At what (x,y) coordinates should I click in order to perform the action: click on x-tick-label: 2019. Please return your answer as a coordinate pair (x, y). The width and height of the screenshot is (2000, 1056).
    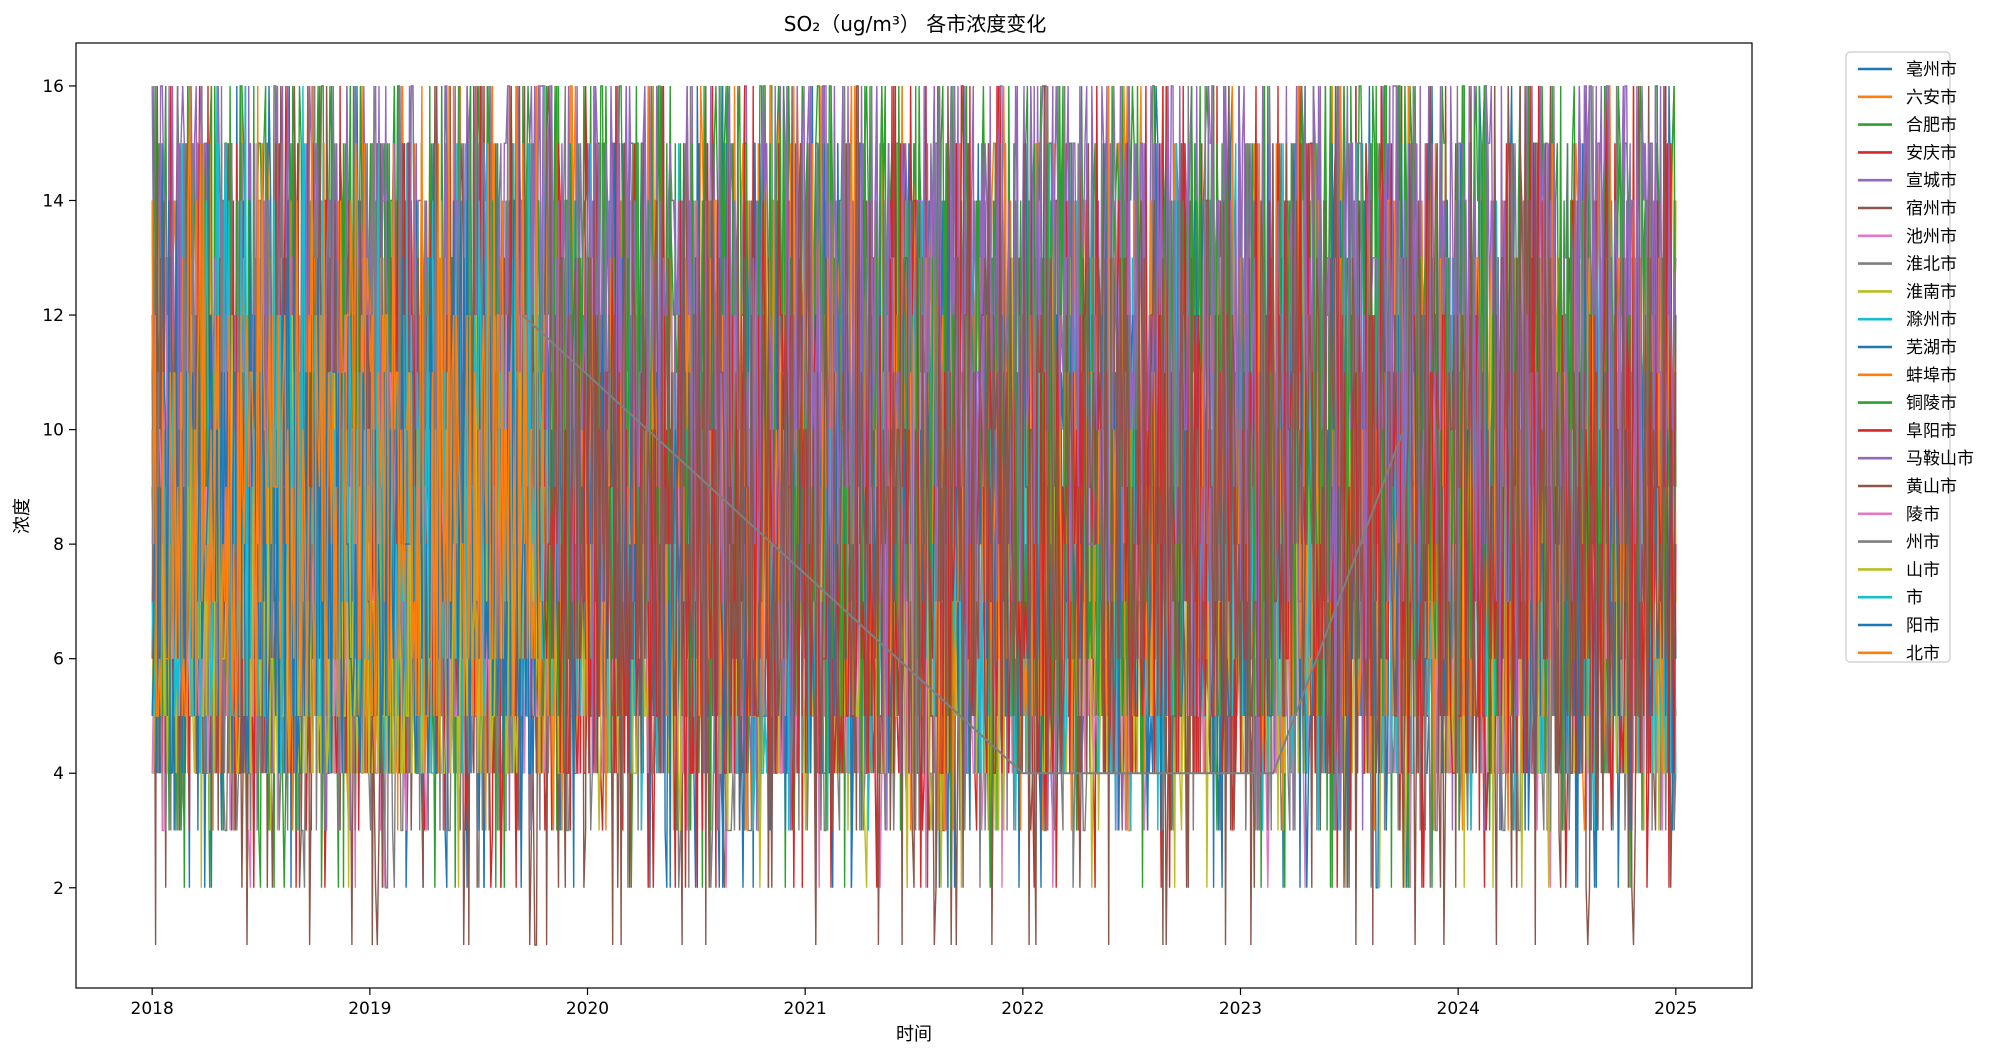
    Looking at the image, I should click on (369, 1009).